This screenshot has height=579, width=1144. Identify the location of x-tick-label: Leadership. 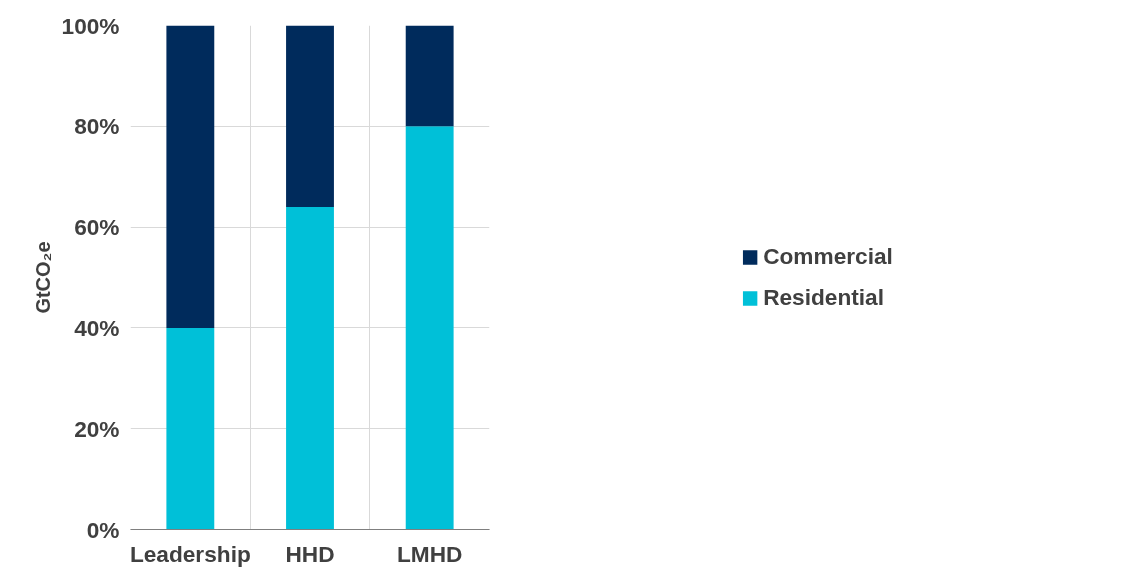
(190, 553).